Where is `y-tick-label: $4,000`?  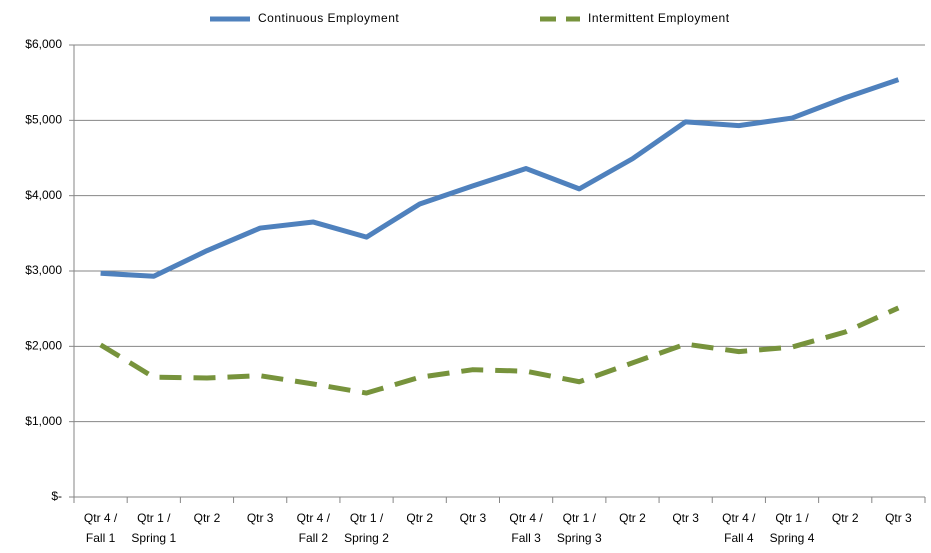
y-tick-label: $4,000 is located at coordinates (43, 195).